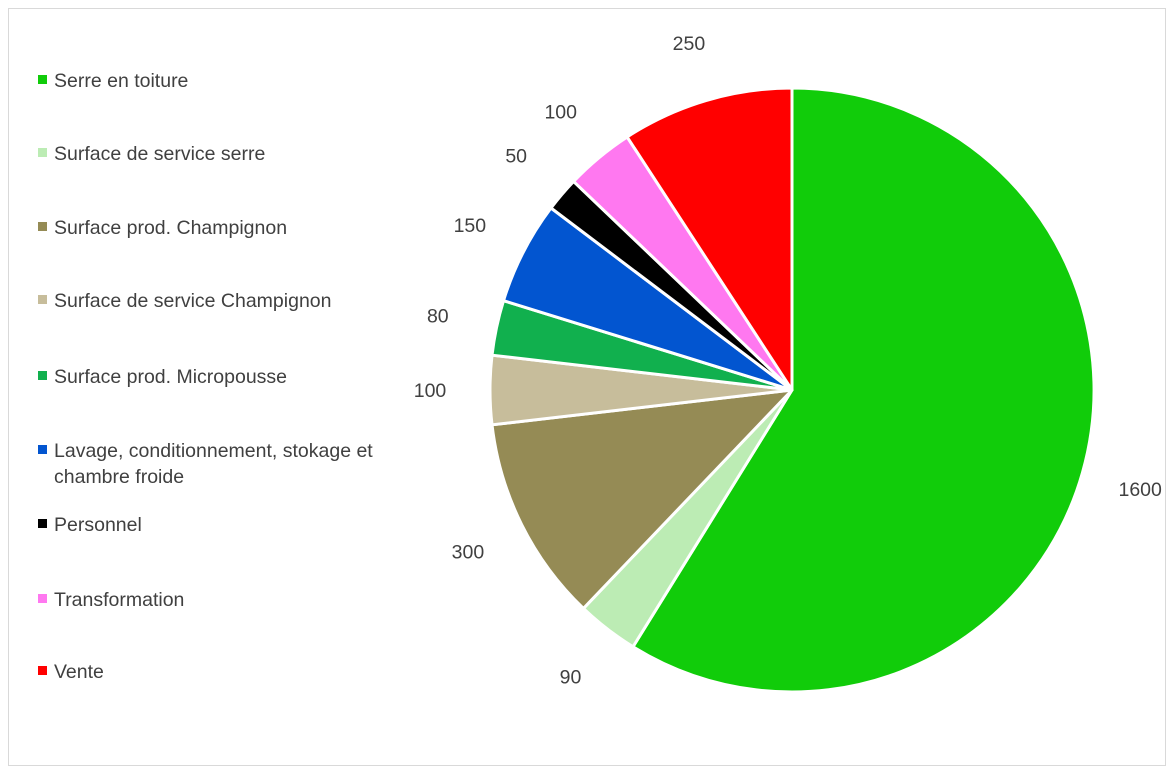 This screenshot has width=1169, height=767. I want to click on legend-item: Surface de service serre, so click(218, 154).